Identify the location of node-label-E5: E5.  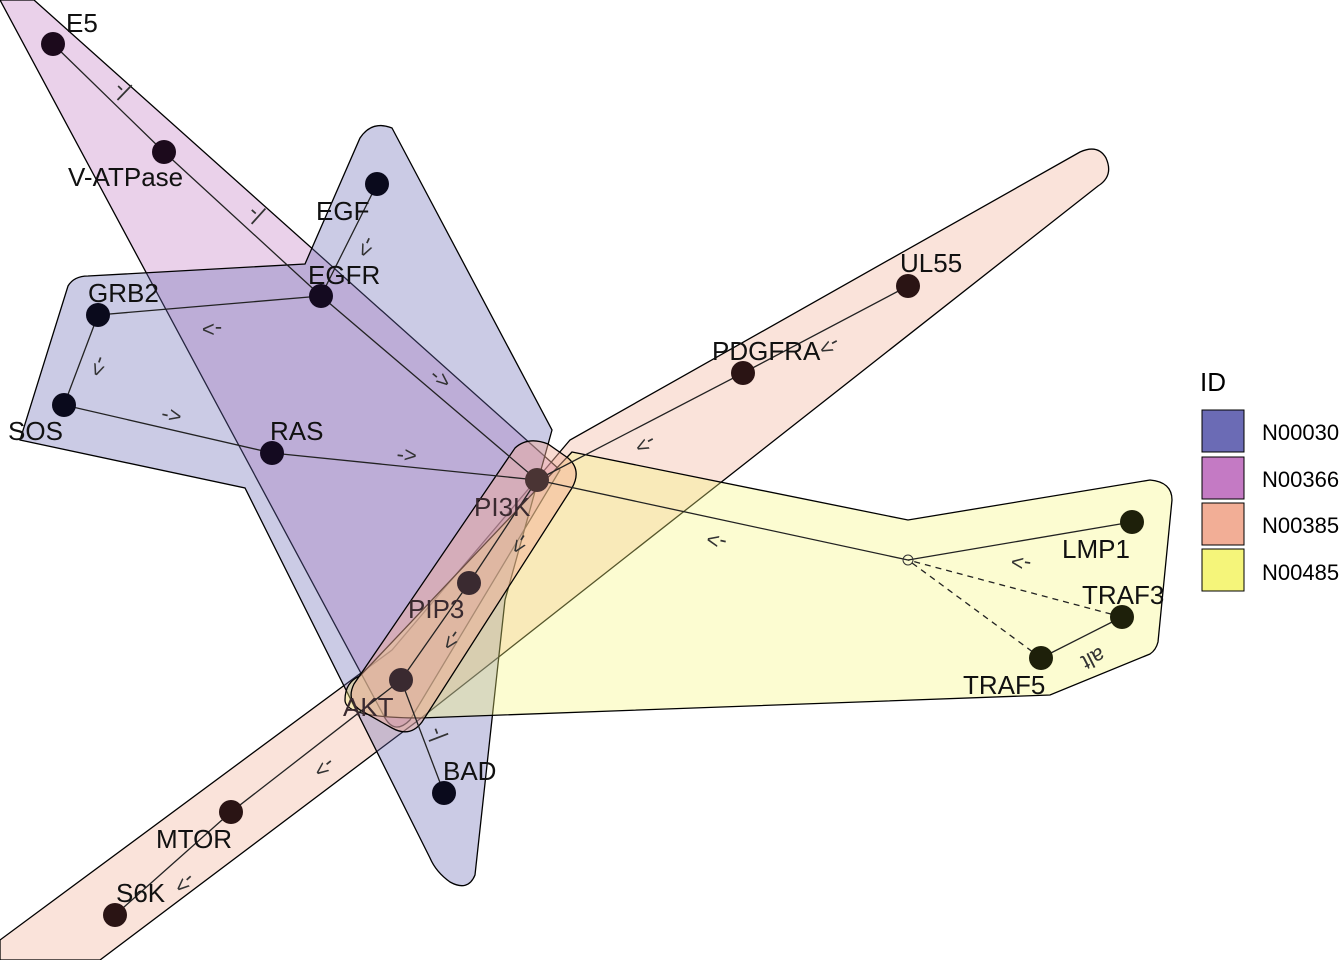
(82, 23).